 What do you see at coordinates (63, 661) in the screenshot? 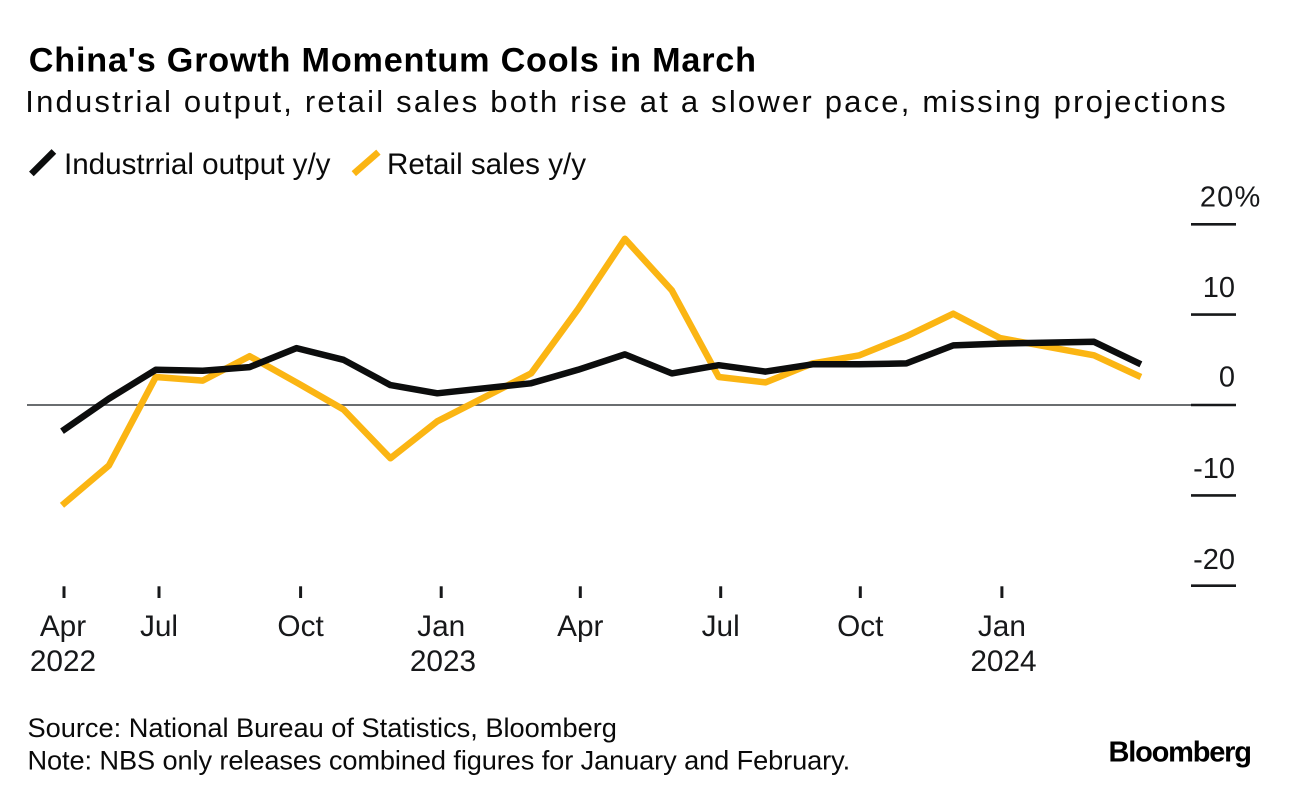
I see `svg-text: 2022` at bounding box center [63, 661].